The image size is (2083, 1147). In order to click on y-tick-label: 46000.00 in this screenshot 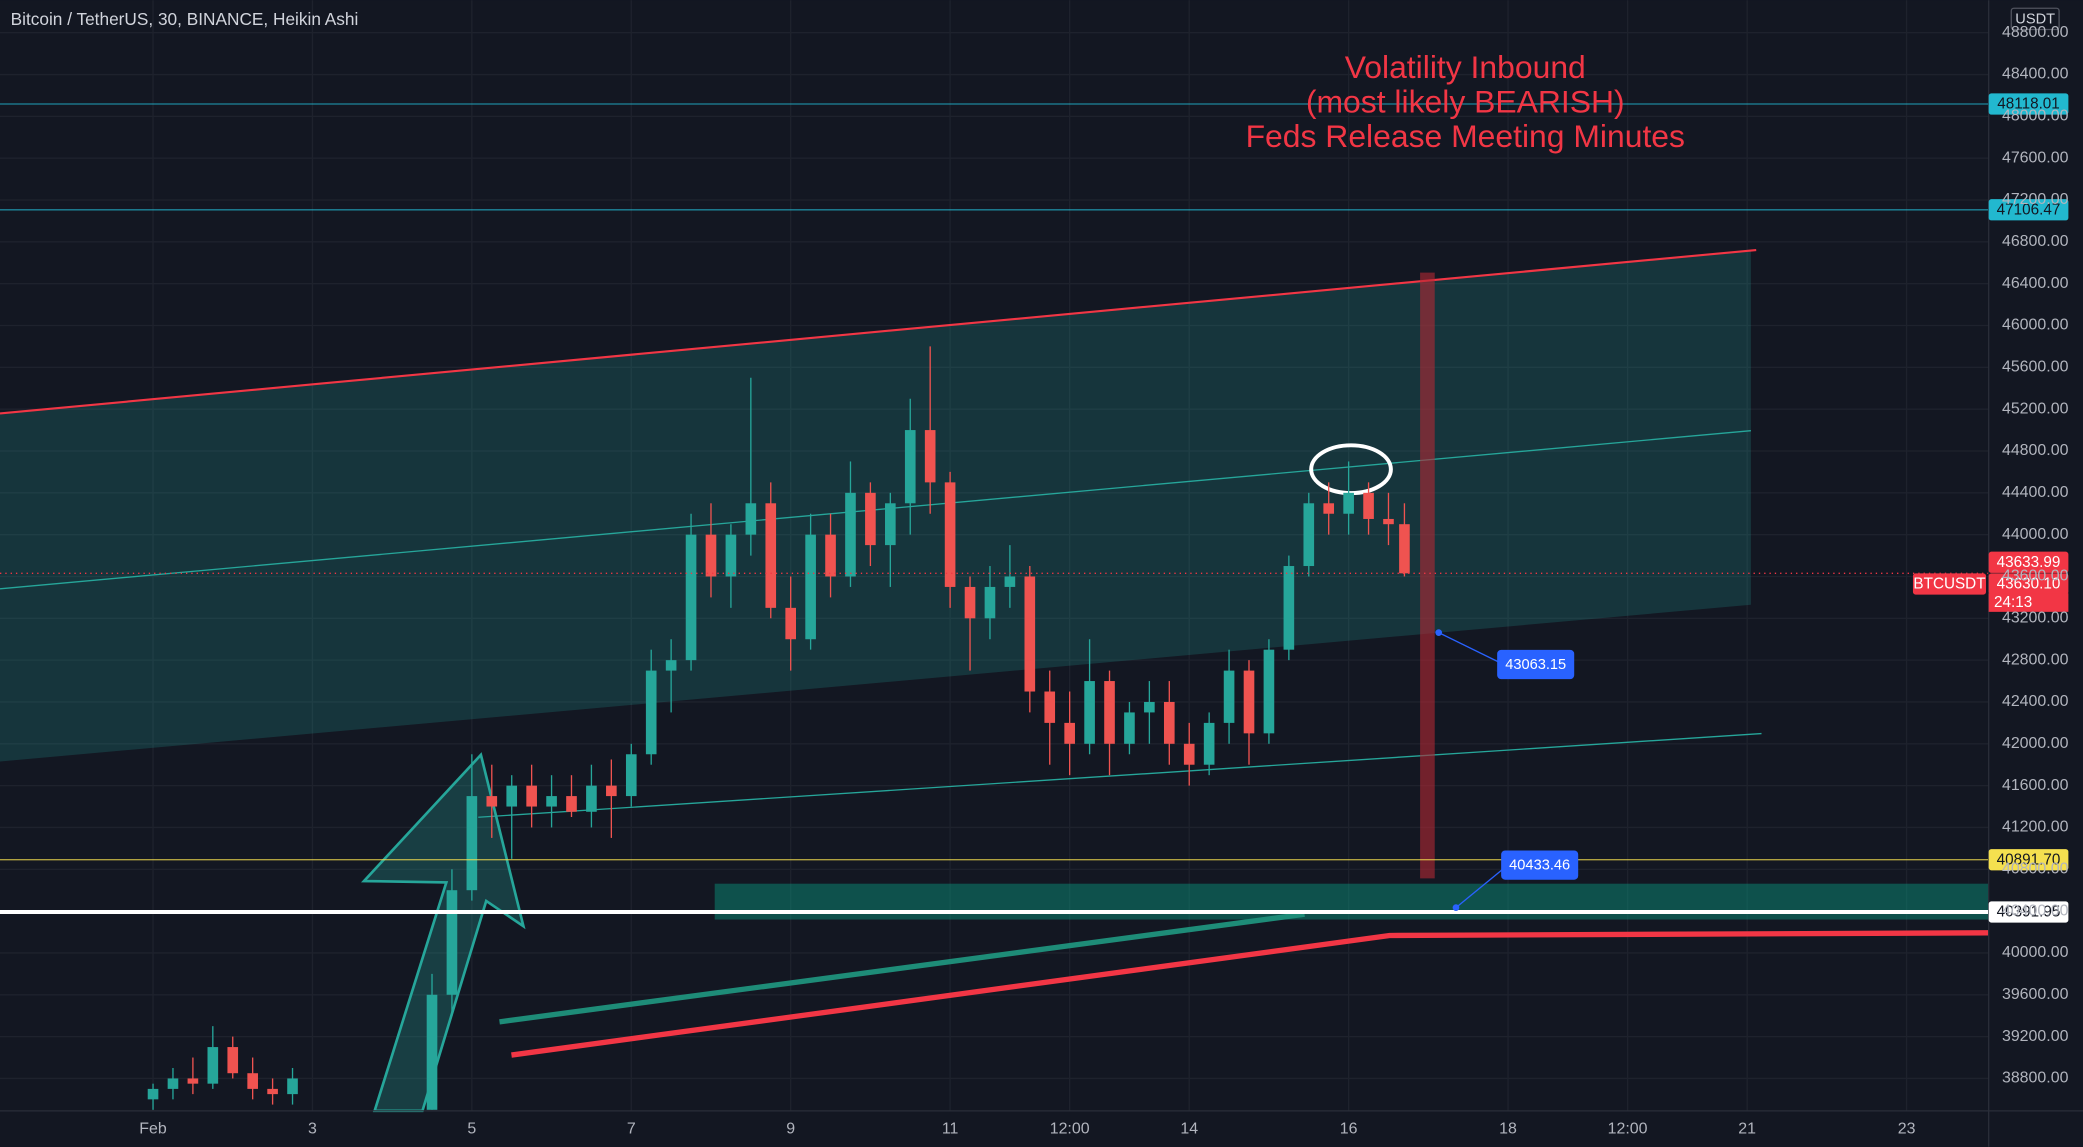, I will do `click(2035, 325)`.